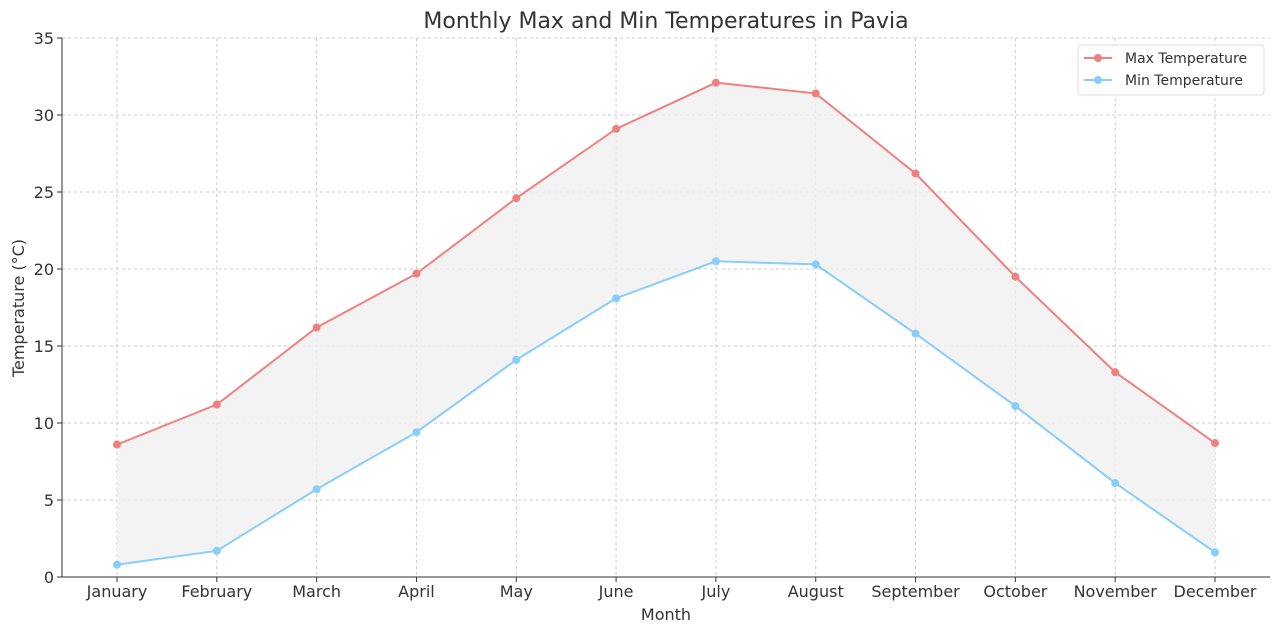  What do you see at coordinates (915, 591) in the screenshot?
I see `x-tick-label: September` at bounding box center [915, 591].